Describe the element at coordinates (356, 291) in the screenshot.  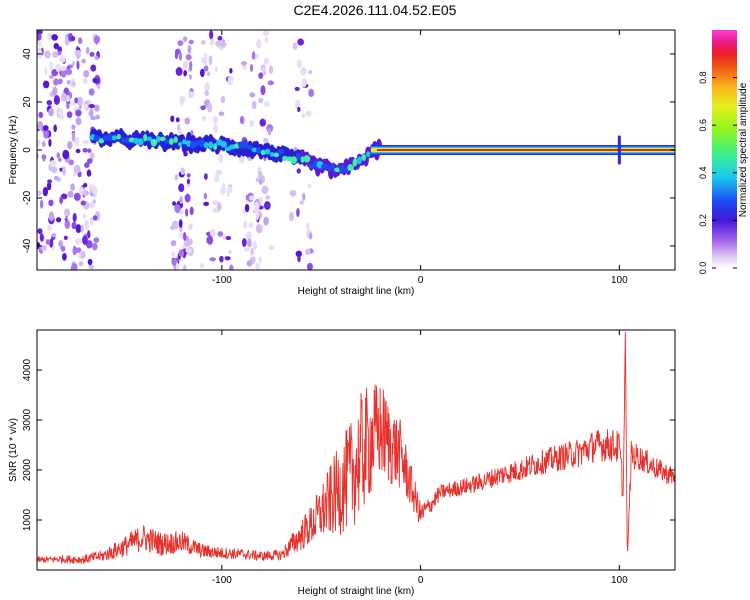
I see `spectrogram-x-axis-label: Height of straight line (km)` at that location.